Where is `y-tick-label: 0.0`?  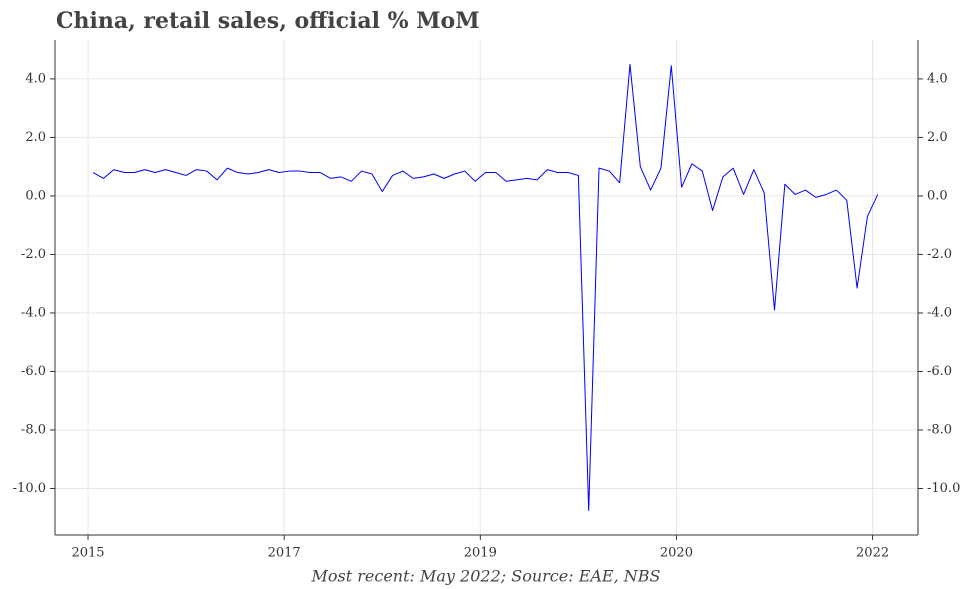
y-tick-label: 0.0 is located at coordinates (35, 195).